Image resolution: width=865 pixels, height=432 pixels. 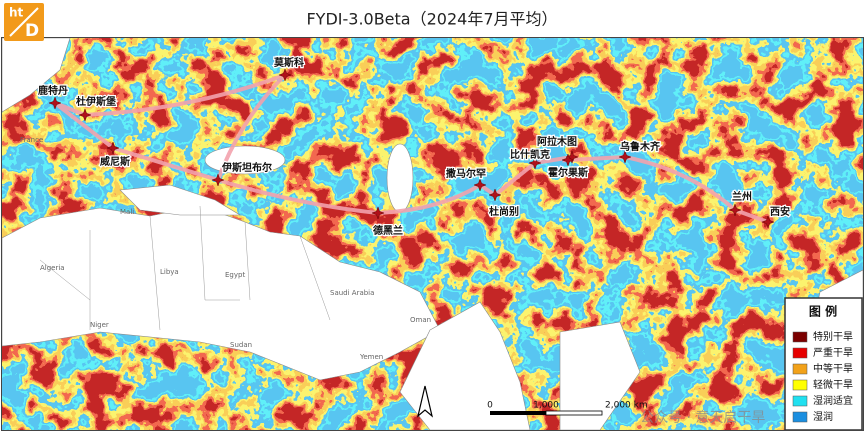 What do you see at coordinates (702, 417) in the screenshot?
I see `watermark: 公众号 · 意天启干旱` at bounding box center [702, 417].